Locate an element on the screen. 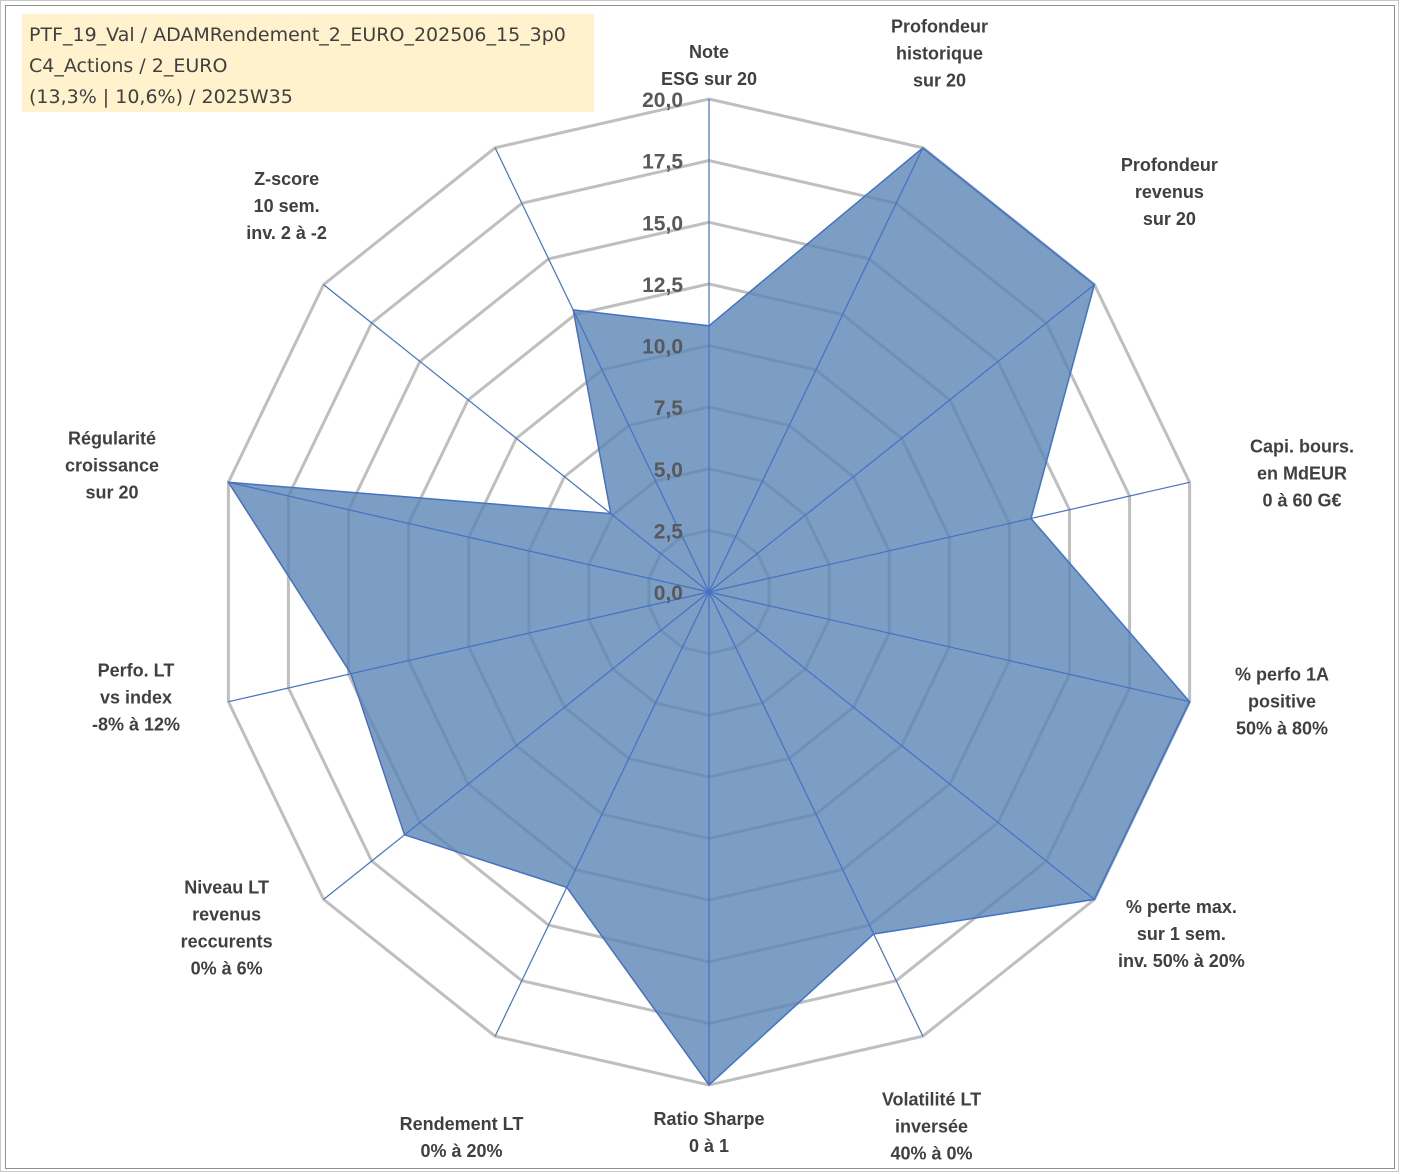 The width and height of the screenshot is (1401, 1174). tick-label: 7,5 is located at coordinates (669, 408).